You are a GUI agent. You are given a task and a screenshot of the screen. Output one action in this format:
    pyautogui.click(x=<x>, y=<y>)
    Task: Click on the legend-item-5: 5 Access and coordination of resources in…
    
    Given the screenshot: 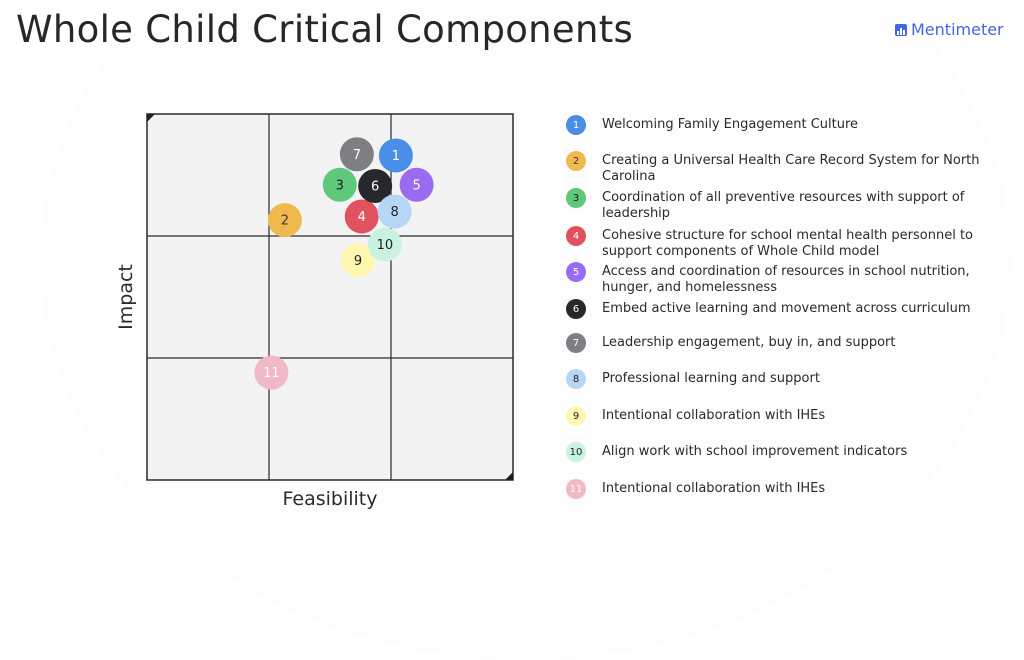 What is the action you would take?
    pyautogui.click(x=786, y=279)
    